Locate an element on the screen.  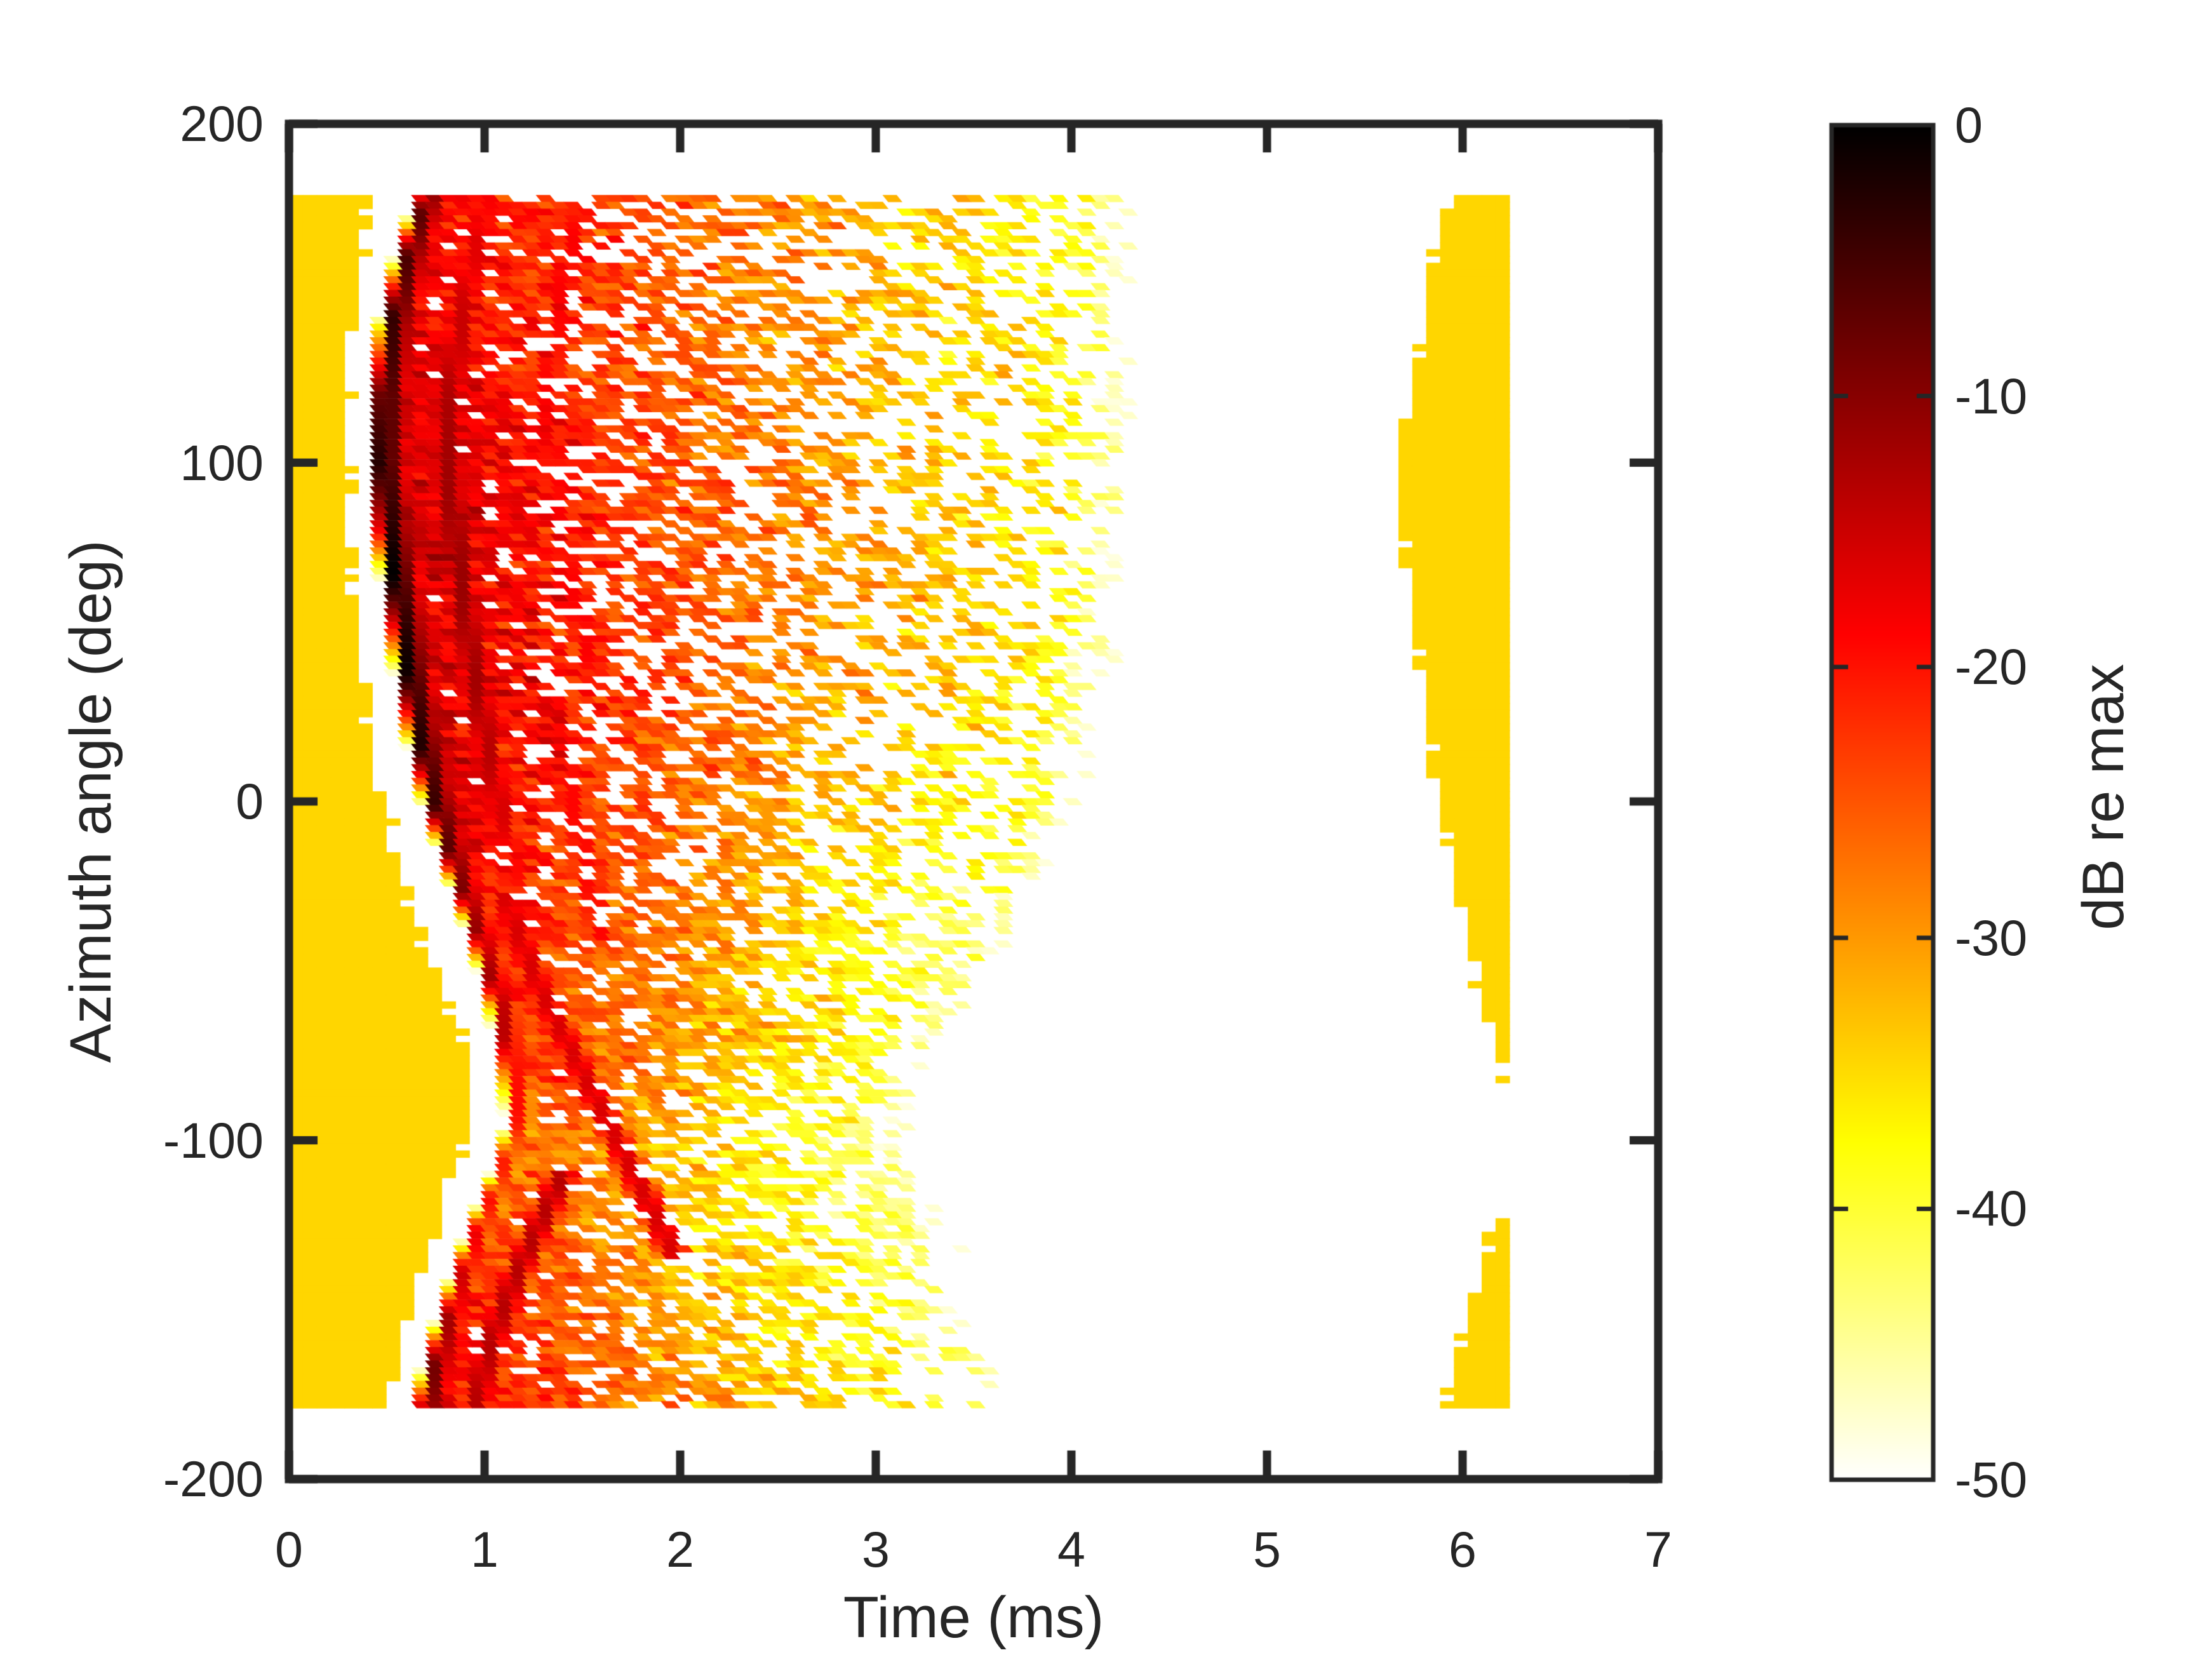
x-tick-label: 6 is located at coordinates (1463, 1550).